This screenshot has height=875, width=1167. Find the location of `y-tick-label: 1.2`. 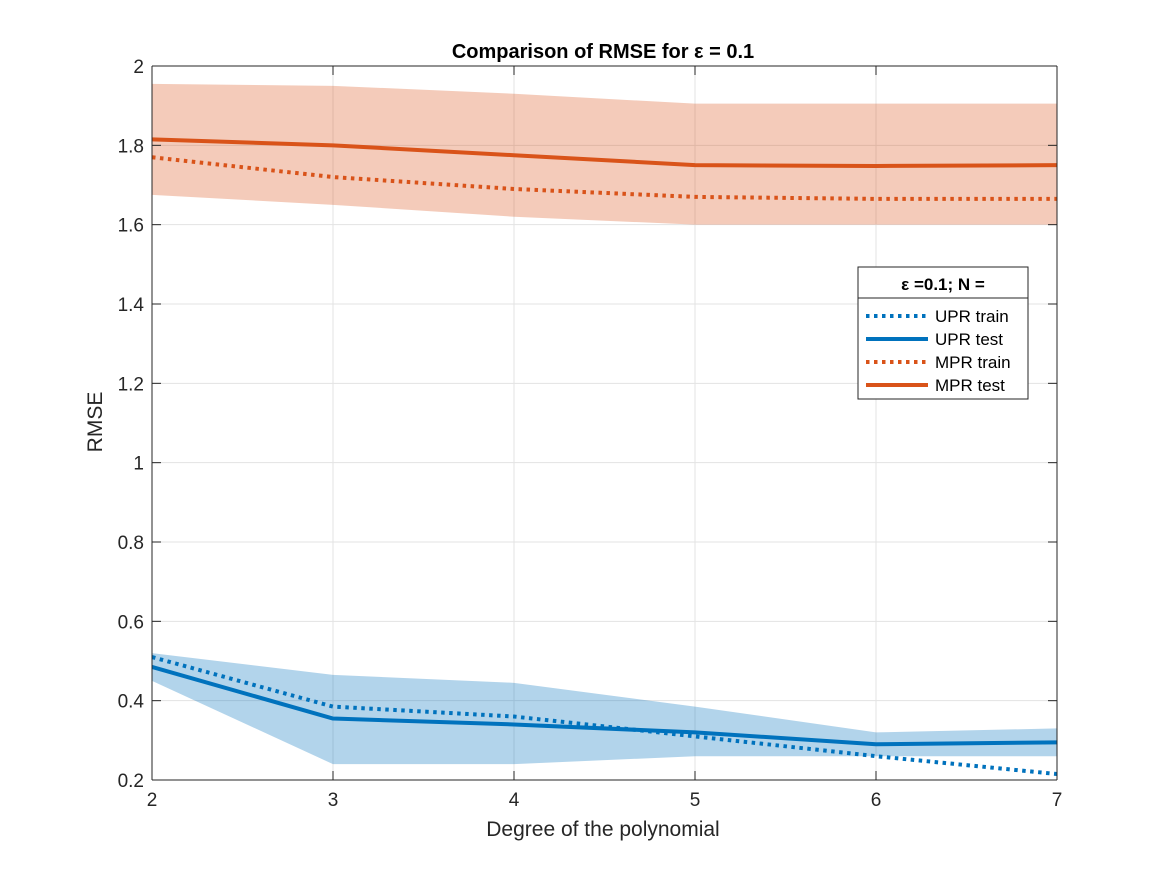

y-tick-label: 1.2 is located at coordinates (131, 384).